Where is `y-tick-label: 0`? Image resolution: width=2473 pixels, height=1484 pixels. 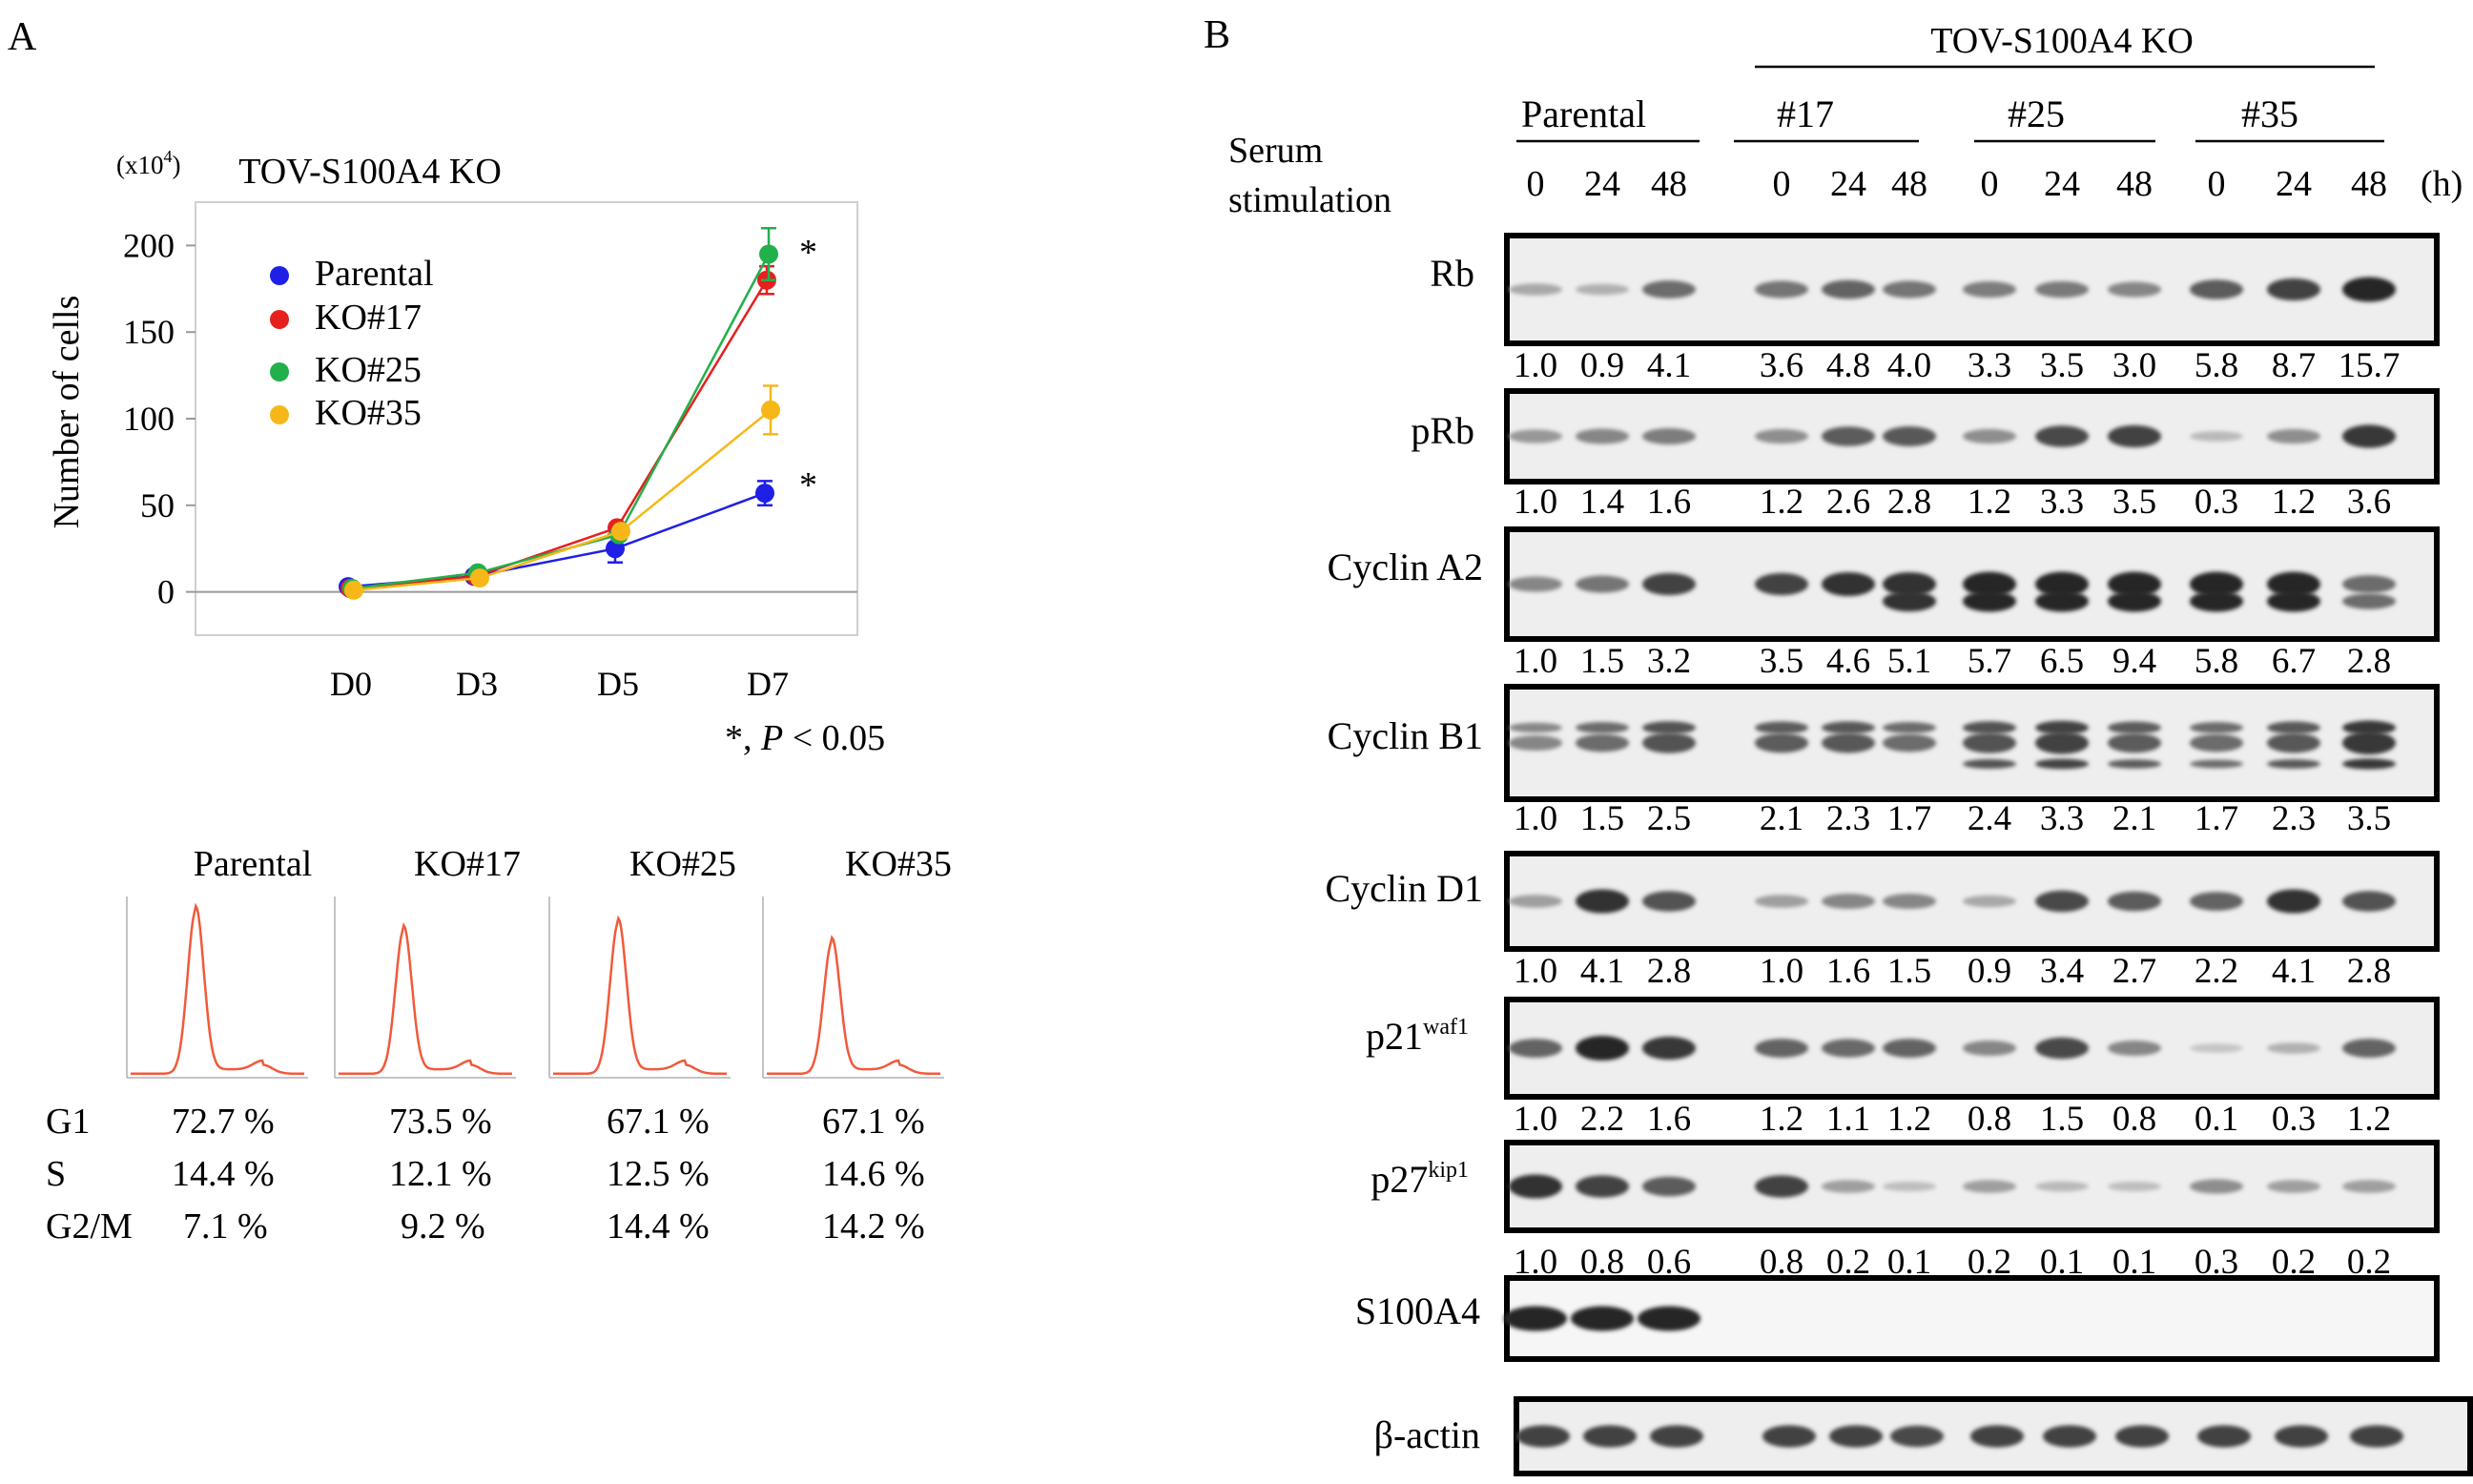 y-tick-label: 0 is located at coordinates (166, 592).